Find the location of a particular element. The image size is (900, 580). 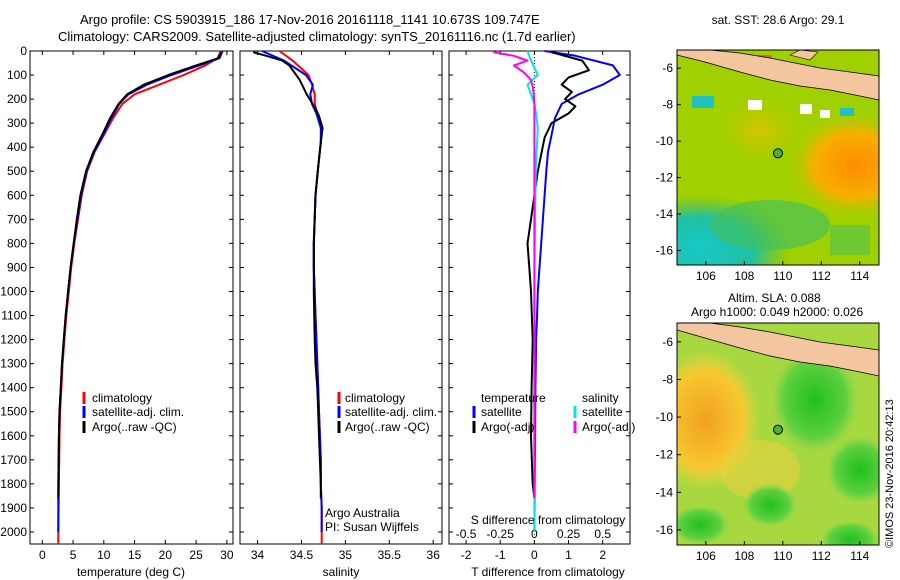

note-pi: PI: Susan Wijffels is located at coordinates (372, 527).